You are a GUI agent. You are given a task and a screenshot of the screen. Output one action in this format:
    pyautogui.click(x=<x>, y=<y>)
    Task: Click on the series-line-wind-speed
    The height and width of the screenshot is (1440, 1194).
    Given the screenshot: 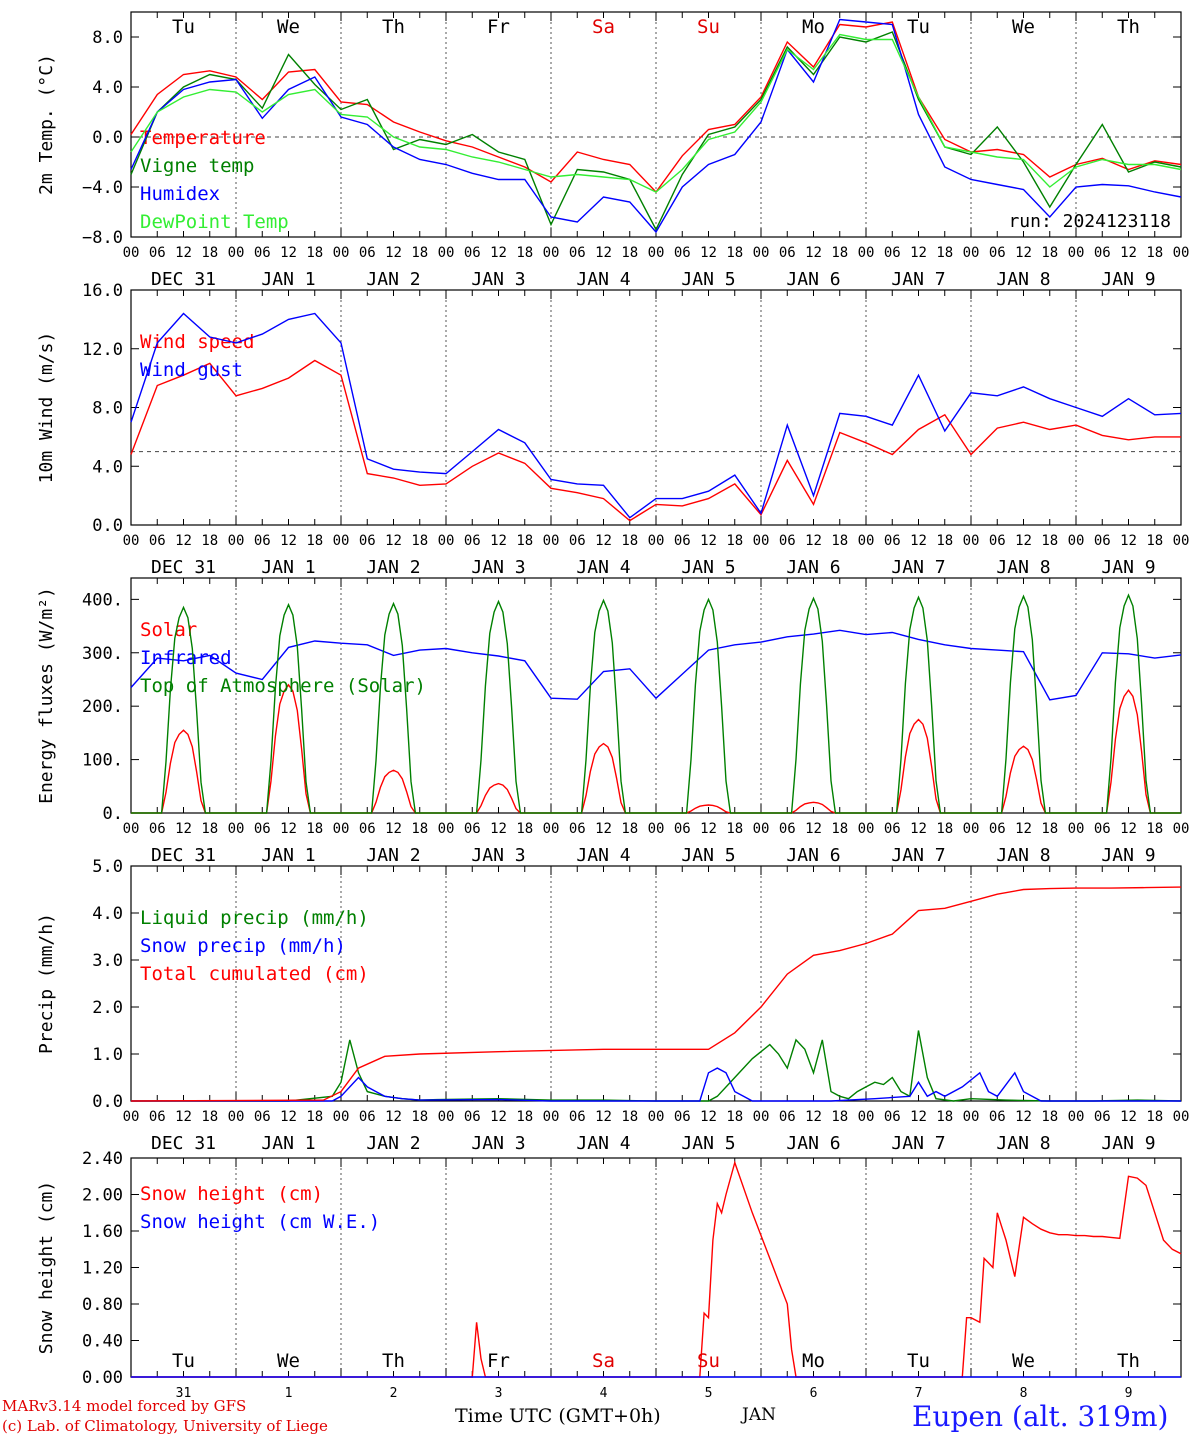 What is the action you would take?
    pyautogui.click(x=655, y=440)
    